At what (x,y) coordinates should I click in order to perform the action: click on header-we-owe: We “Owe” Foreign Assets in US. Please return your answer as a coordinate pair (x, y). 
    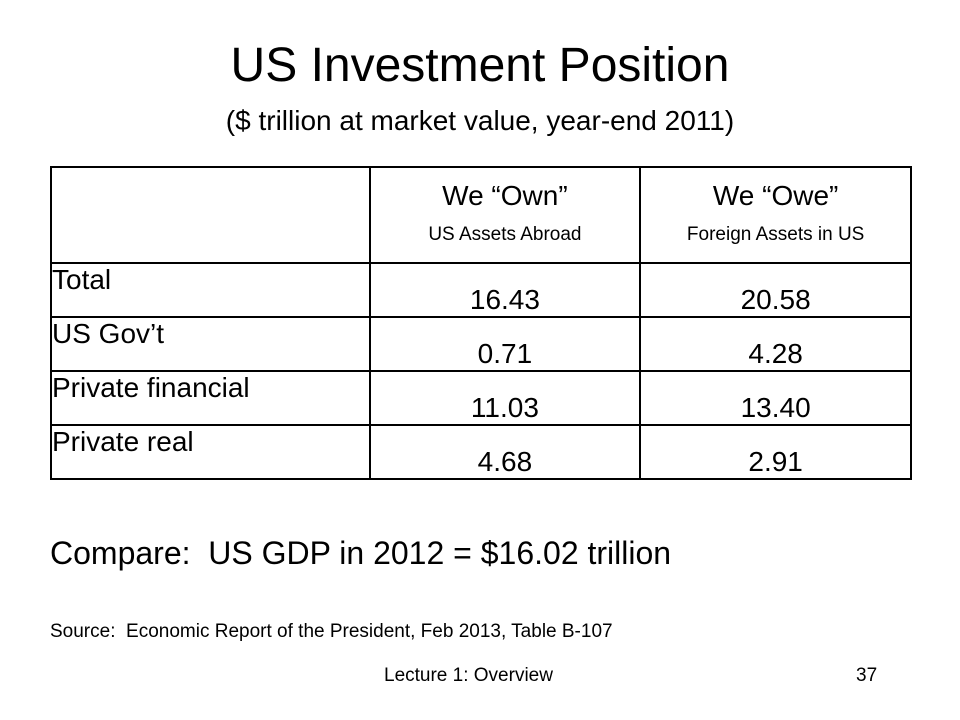
    Looking at the image, I should click on (775, 215).